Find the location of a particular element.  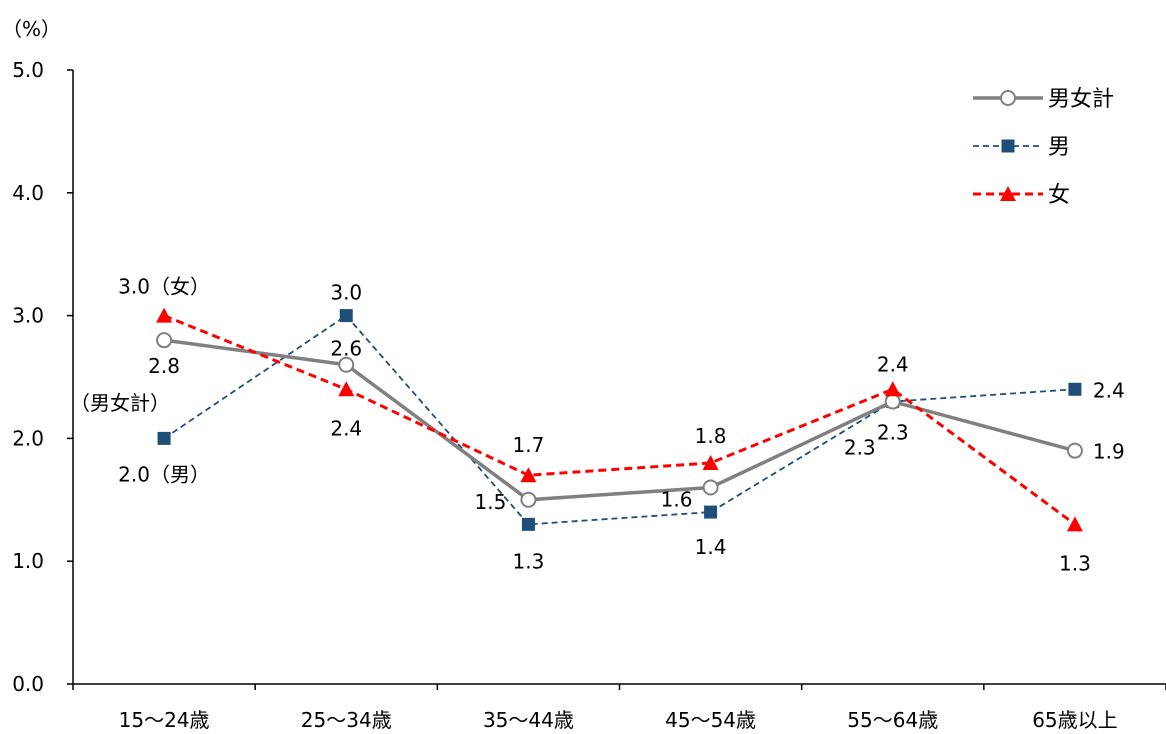

x-tick-label: 45～54歳 is located at coordinates (710, 720).